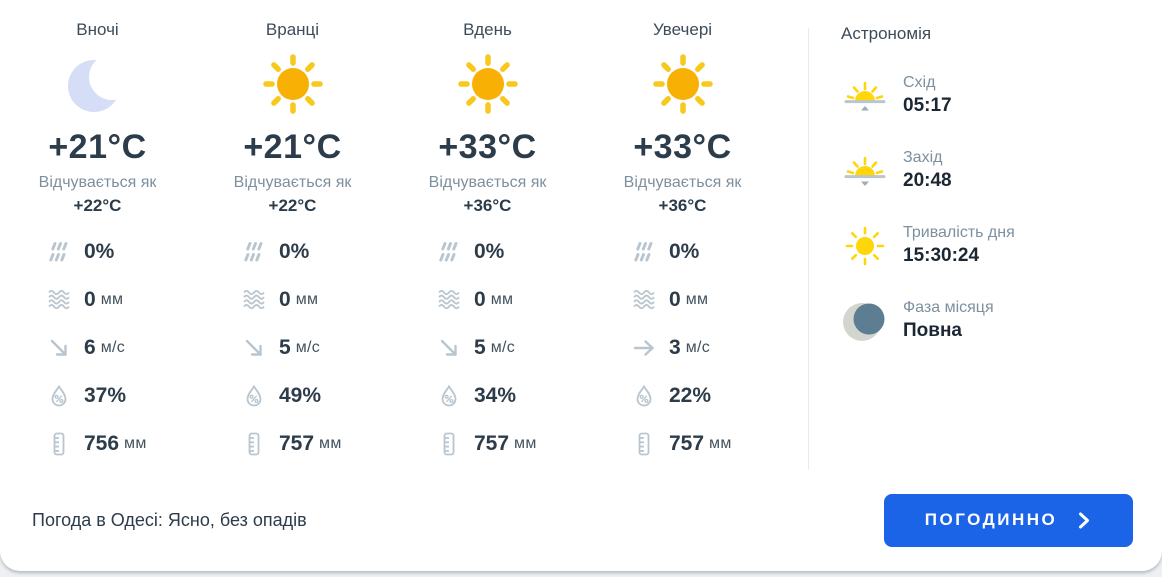 This screenshot has height=577, width=1162. Describe the element at coordinates (105, 395) in the screenshot. I see `humidity-value: 37%` at that location.